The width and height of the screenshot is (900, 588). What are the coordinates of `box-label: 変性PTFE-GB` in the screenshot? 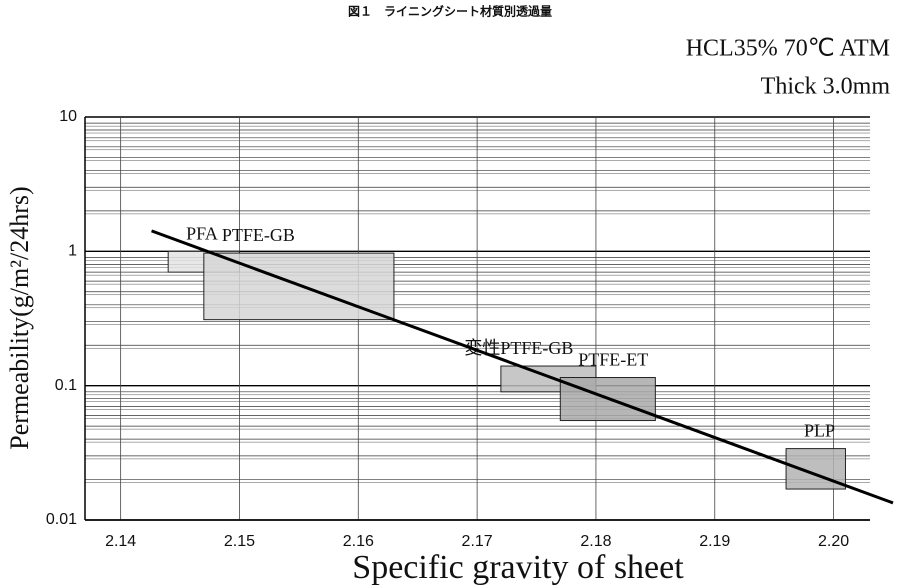 It's located at (518, 348).